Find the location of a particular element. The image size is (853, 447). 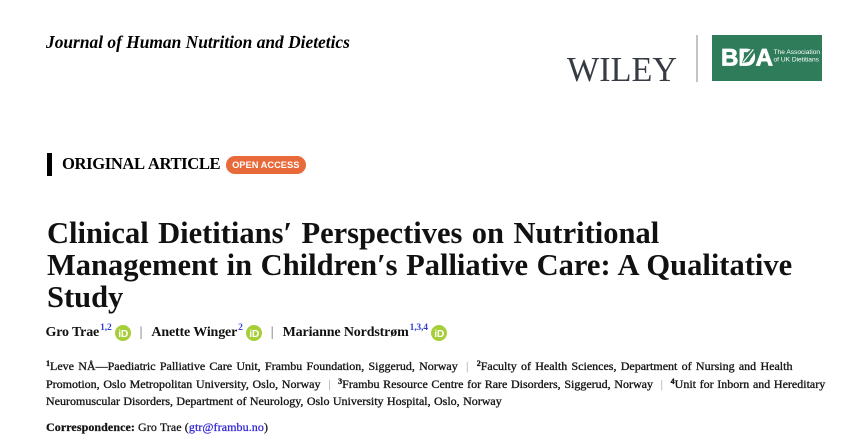

svg-text: of UK Dietitians is located at coordinates (797, 59).